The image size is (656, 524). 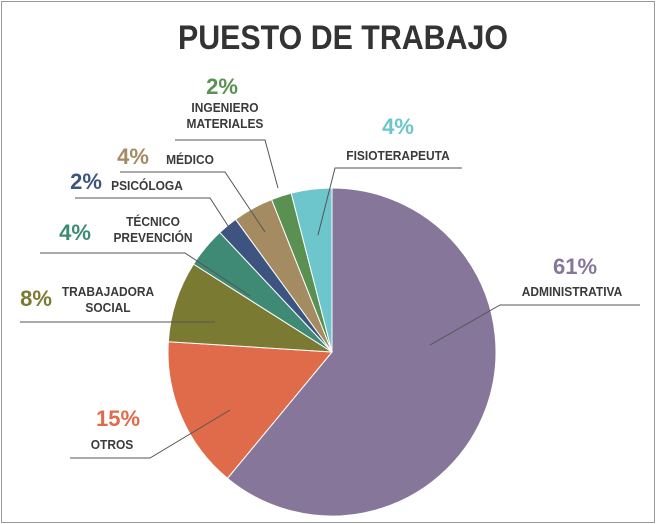 What do you see at coordinates (118, 418) in the screenshot?
I see `value-label: 15%` at bounding box center [118, 418].